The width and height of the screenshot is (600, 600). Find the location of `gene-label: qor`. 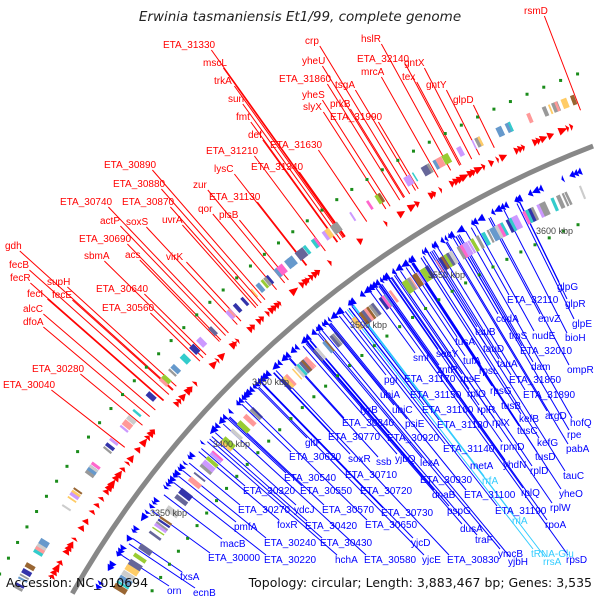

gene-label: qor is located at coordinates (205, 209).